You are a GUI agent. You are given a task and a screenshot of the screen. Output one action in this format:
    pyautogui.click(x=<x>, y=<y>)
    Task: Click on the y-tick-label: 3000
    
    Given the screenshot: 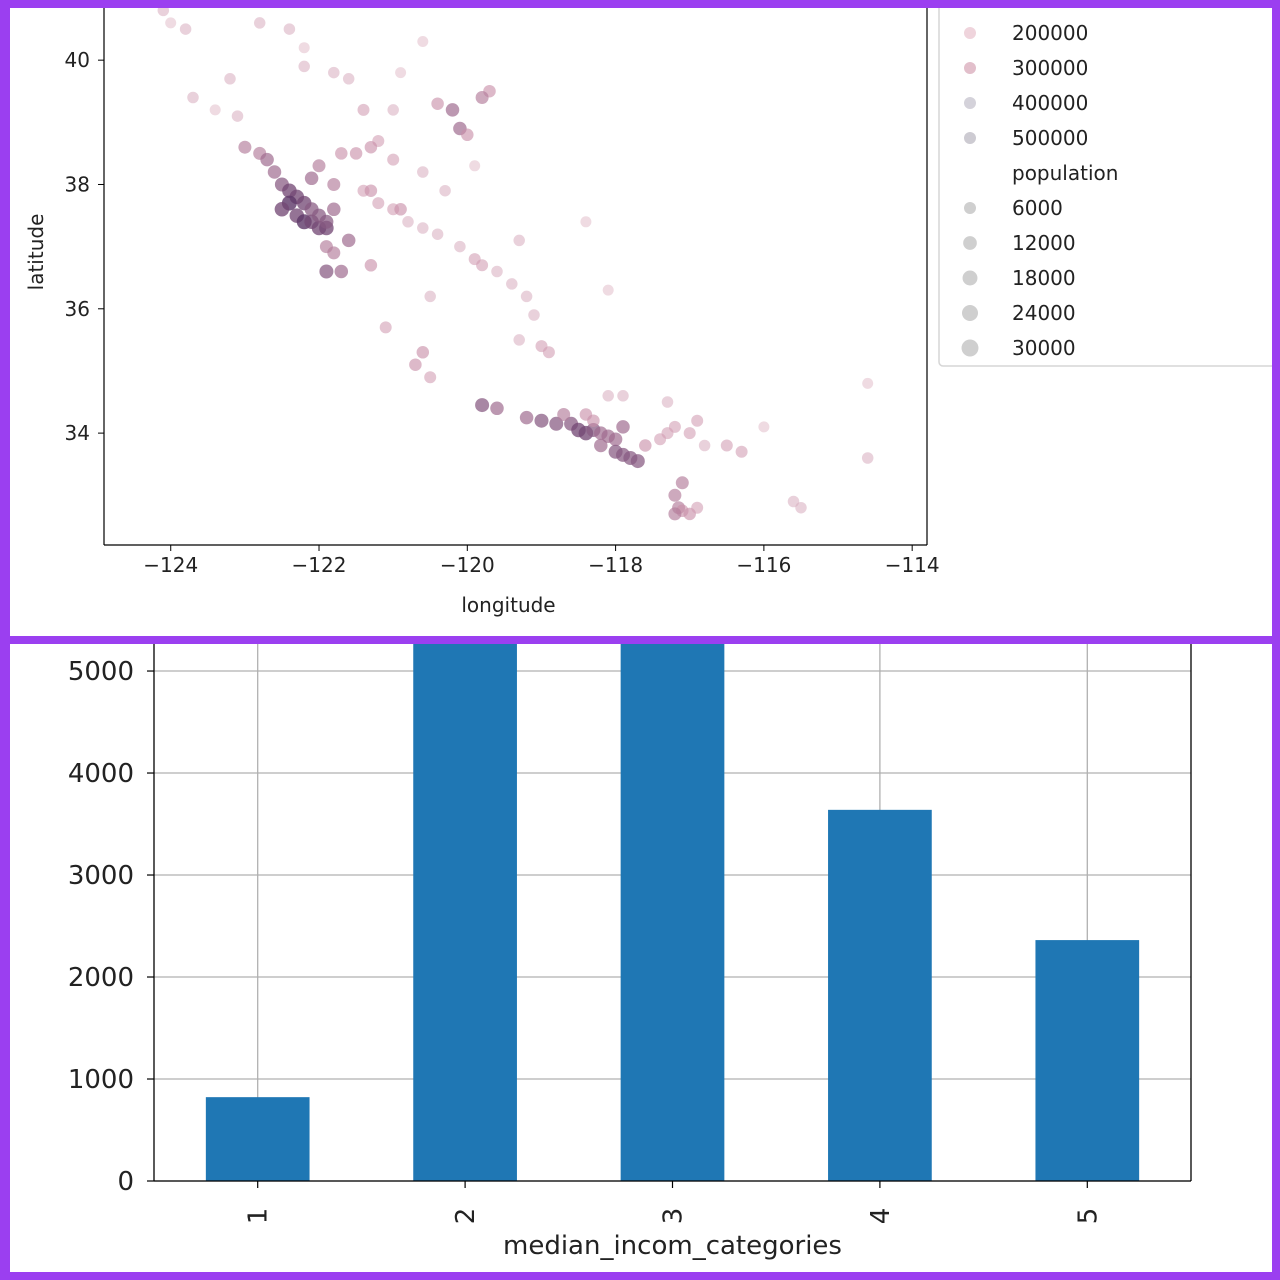 What is the action you would take?
    pyautogui.click(x=101, y=876)
    